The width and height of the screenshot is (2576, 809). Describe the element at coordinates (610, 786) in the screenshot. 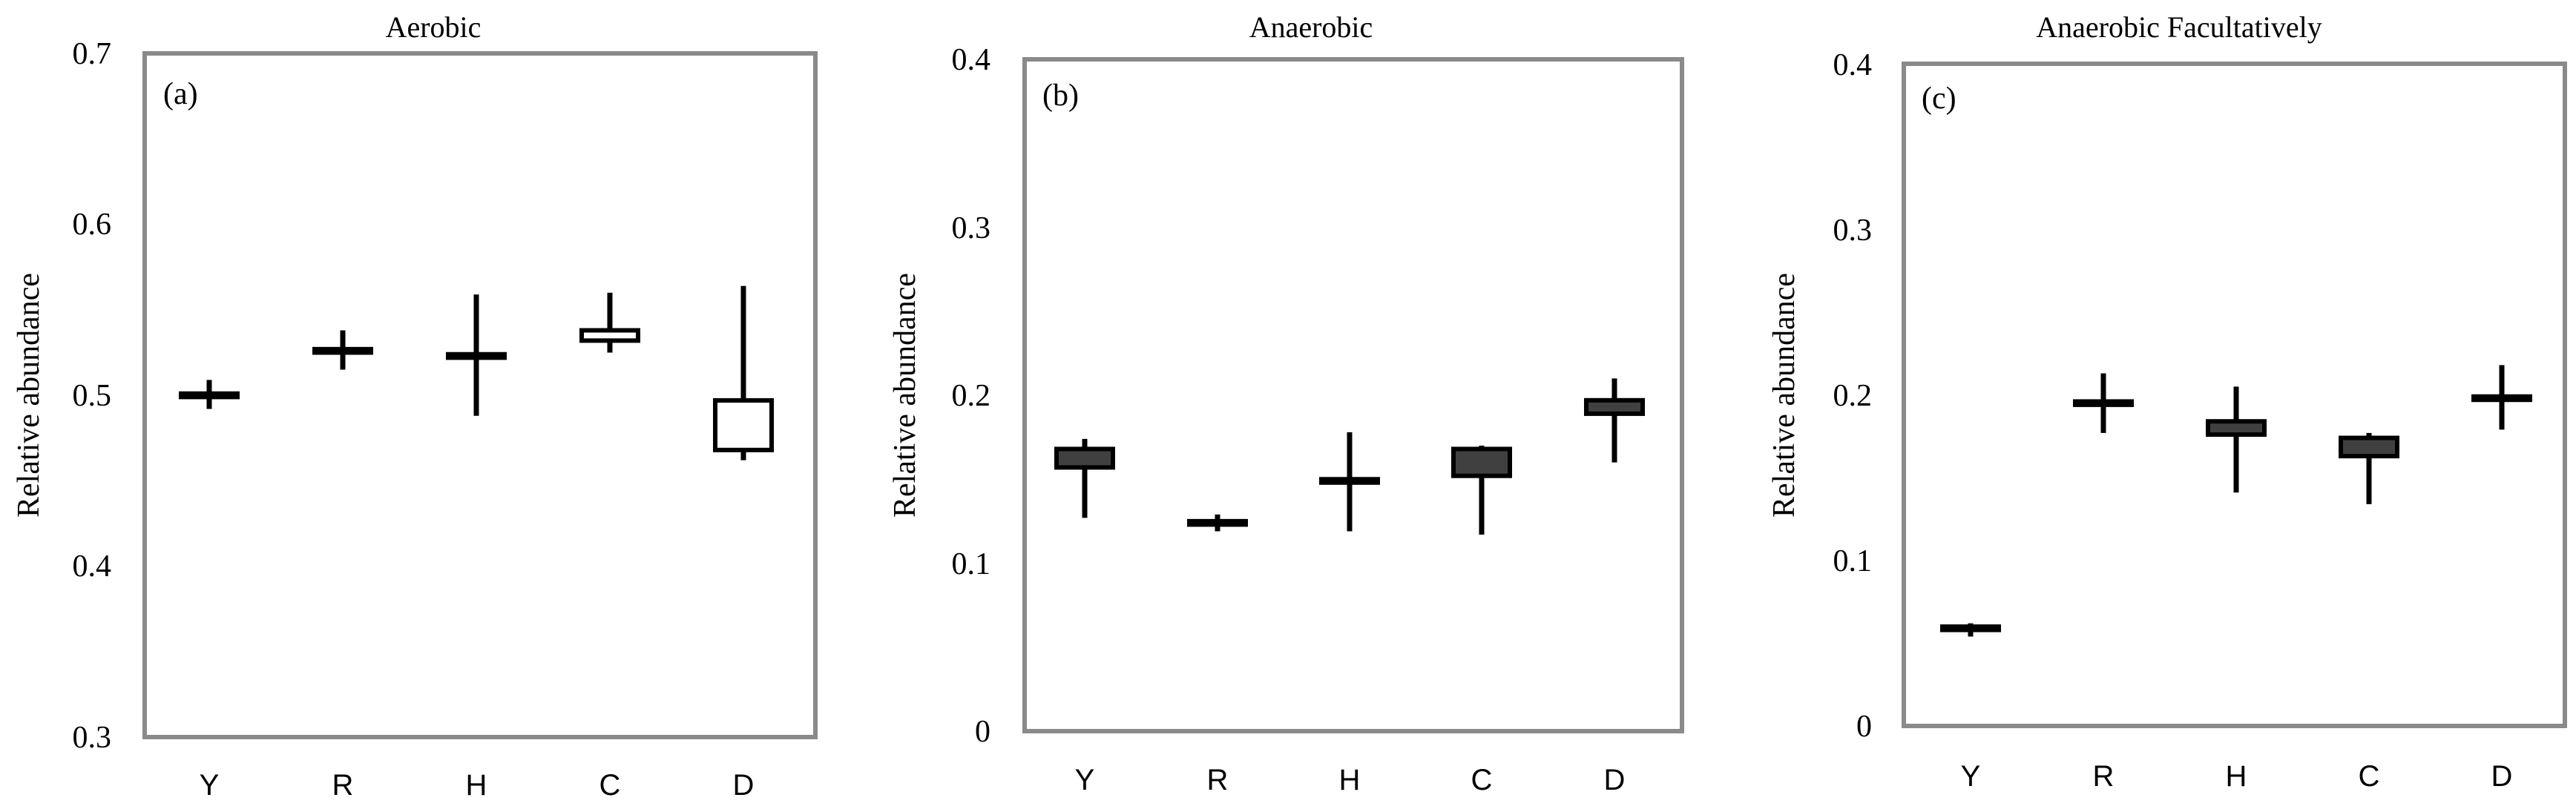

I see `panel-a-xtick-3: C` at that location.